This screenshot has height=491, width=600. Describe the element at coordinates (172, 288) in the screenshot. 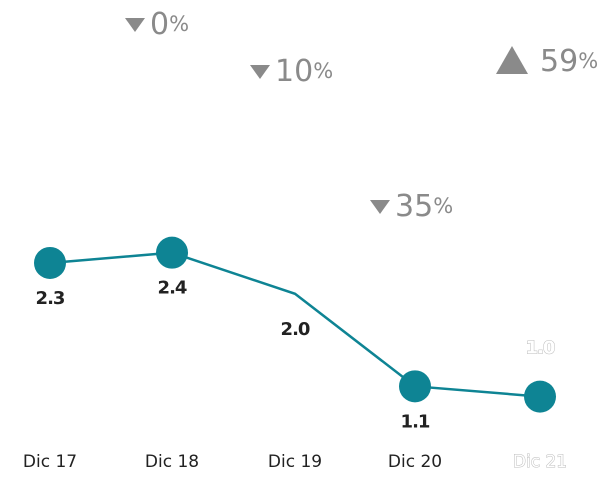

I see `value-label: 2.4` at that location.